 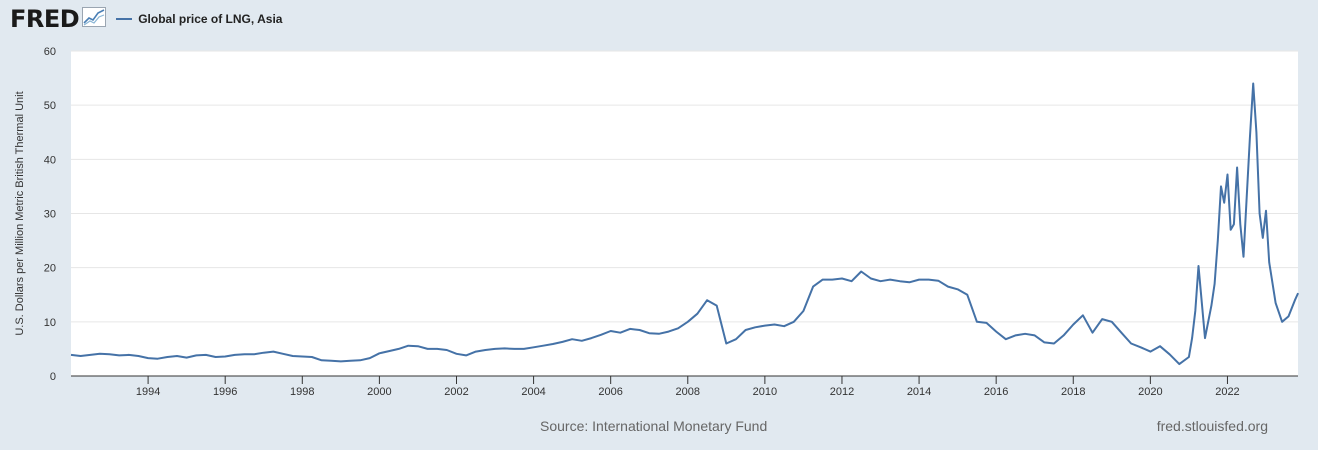 I want to click on x-tick-label: 2002, so click(x=456, y=392).